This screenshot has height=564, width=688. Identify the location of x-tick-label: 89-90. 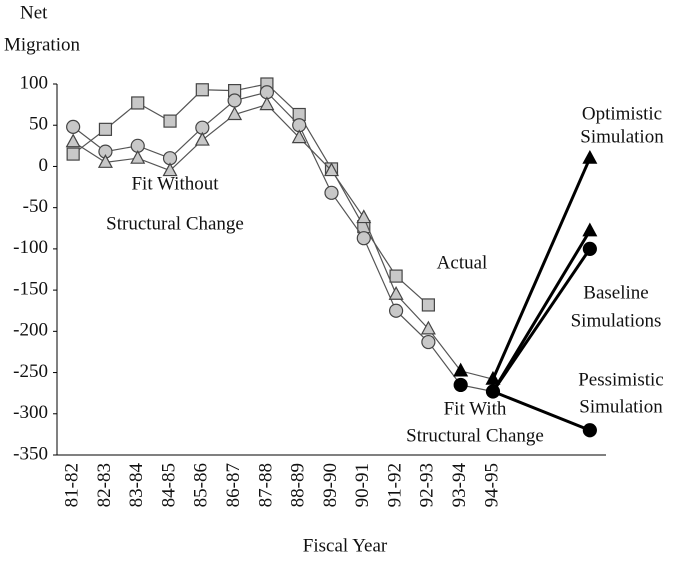
(330, 485).